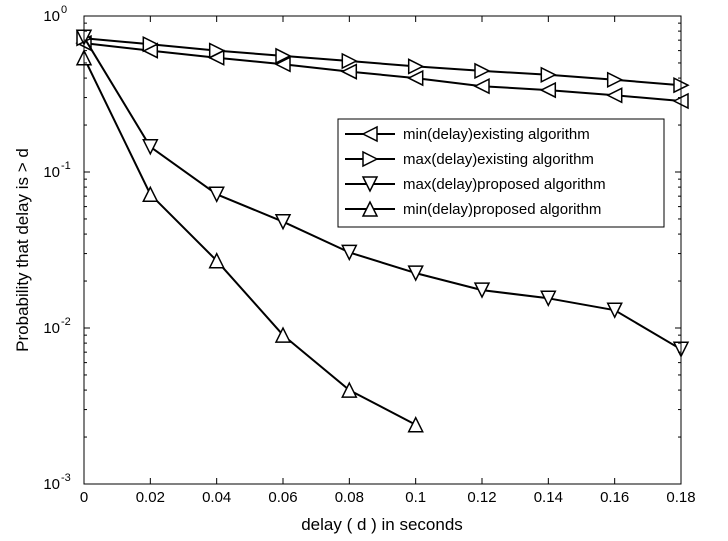 The height and width of the screenshot is (541, 728). I want to click on y-tick-exponent: -3, so click(66, 478).